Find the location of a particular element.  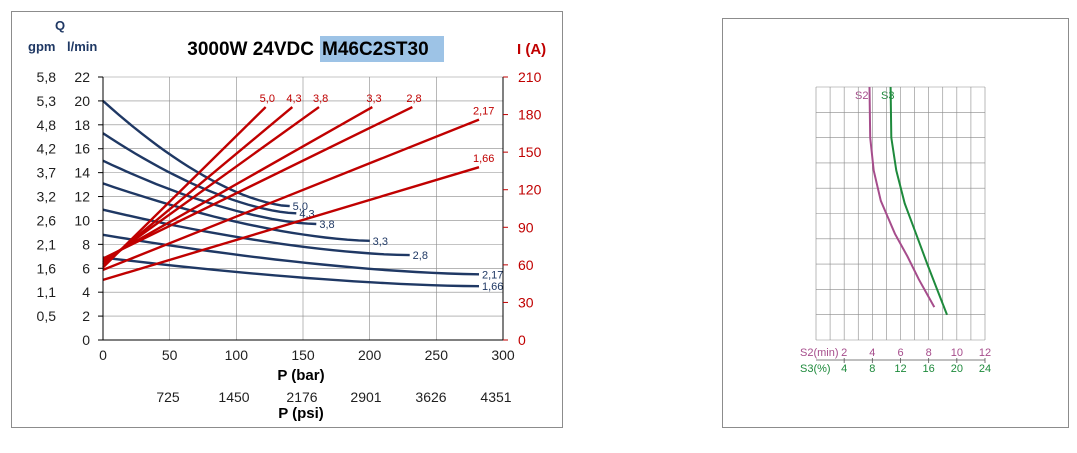

current-series-label: 2,17 is located at coordinates (483, 112).